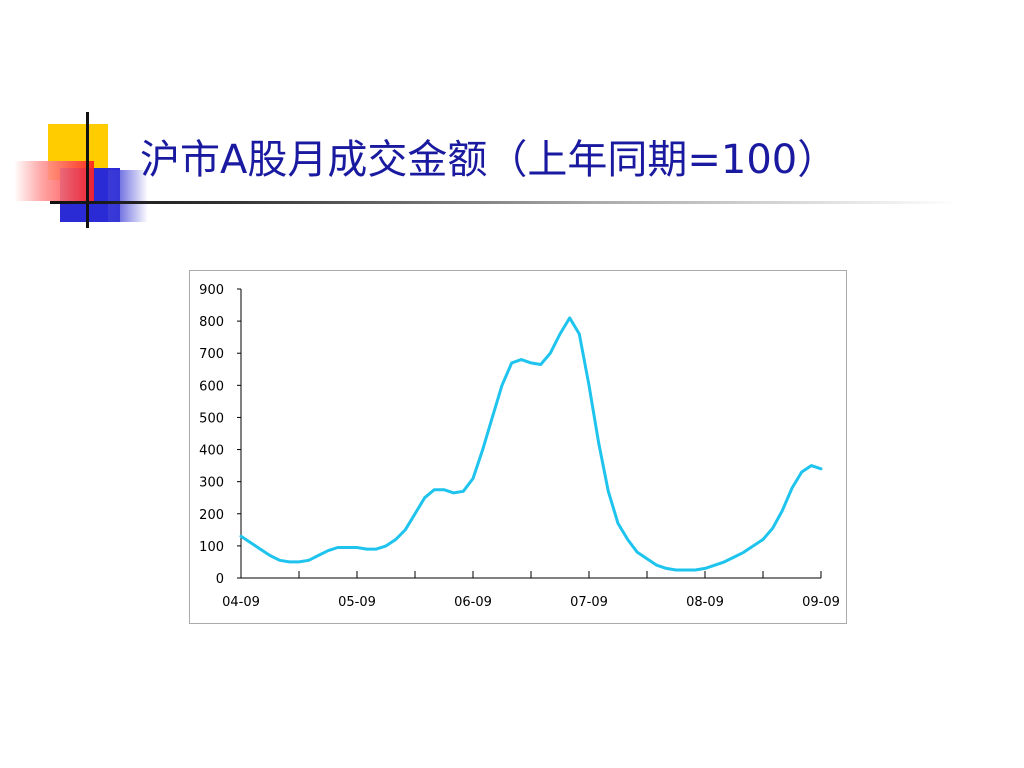 This screenshot has height=768, width=1024. What do you see at coordinates (705, 602) in the screenshot?
I see `x-tick-label: 08-09` at bounding box center [705, 602].